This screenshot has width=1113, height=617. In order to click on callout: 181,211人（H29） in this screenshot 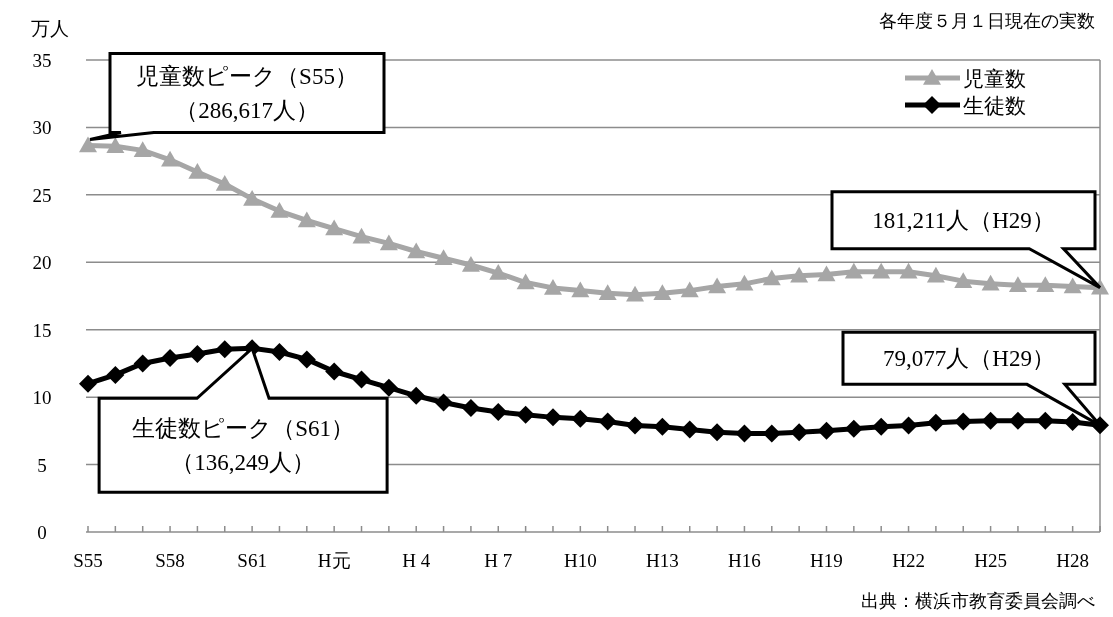, I will do `click(966, 240)`.